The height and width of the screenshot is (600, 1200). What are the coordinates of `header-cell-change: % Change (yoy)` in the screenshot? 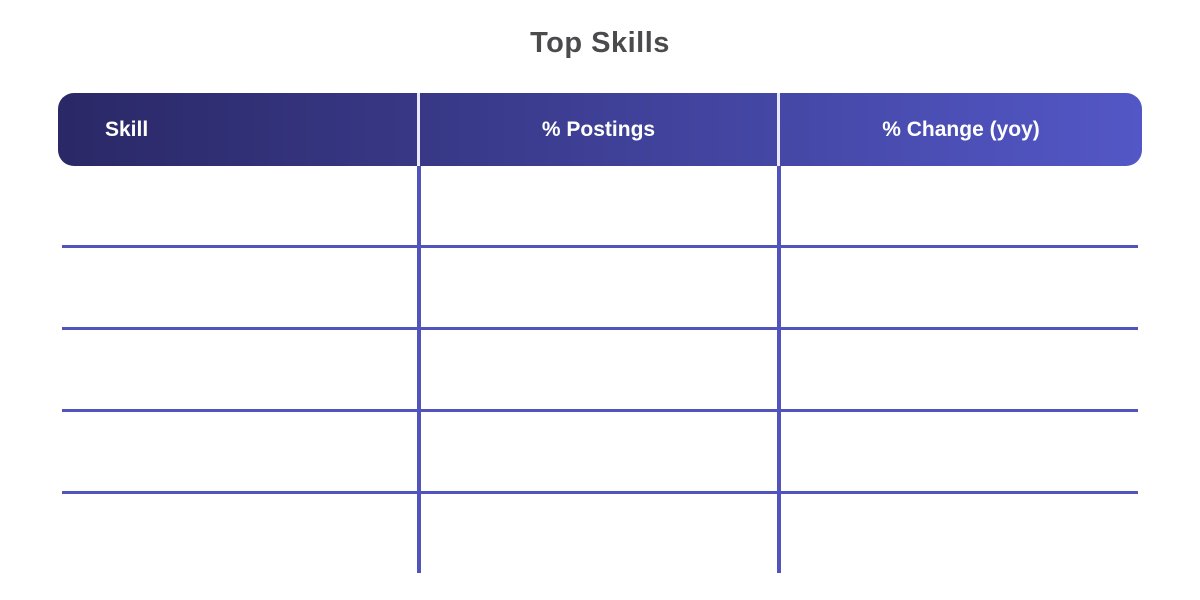 It's located at (959, 129).